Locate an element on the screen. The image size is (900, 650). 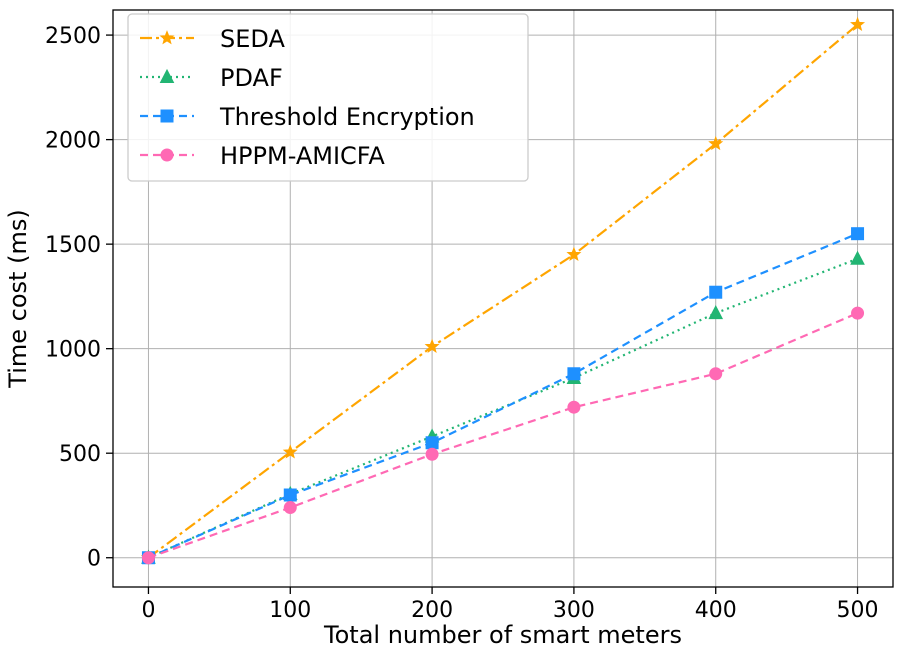
legend-item: HPPM-AMICFA is located at coordinates (262, 156).